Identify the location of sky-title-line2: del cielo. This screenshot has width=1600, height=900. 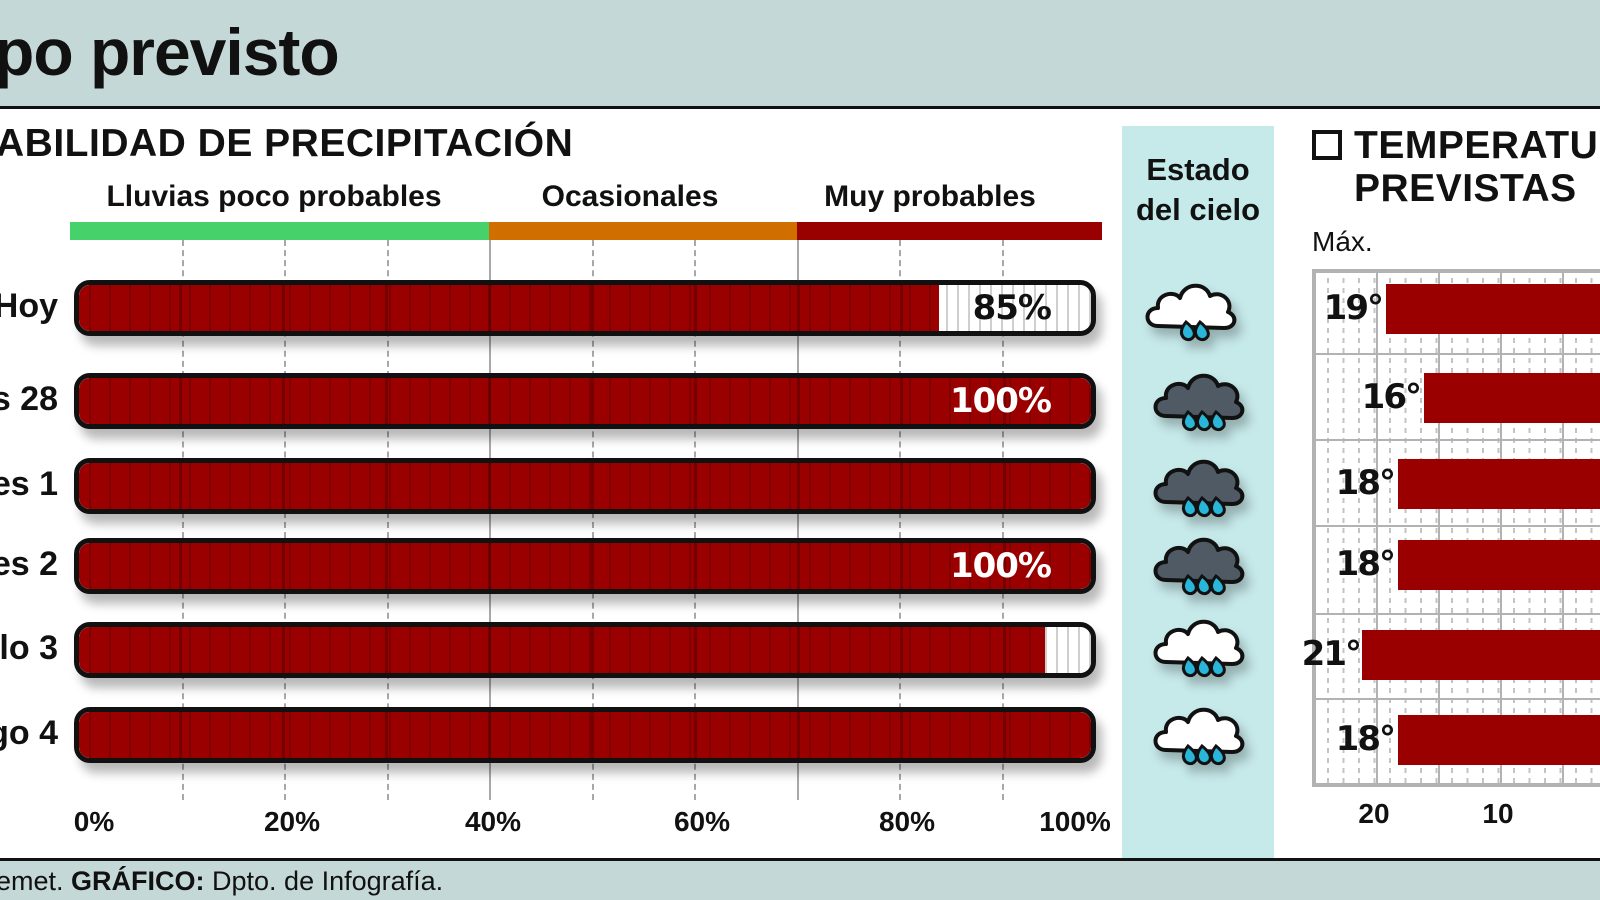
(1198, 209).